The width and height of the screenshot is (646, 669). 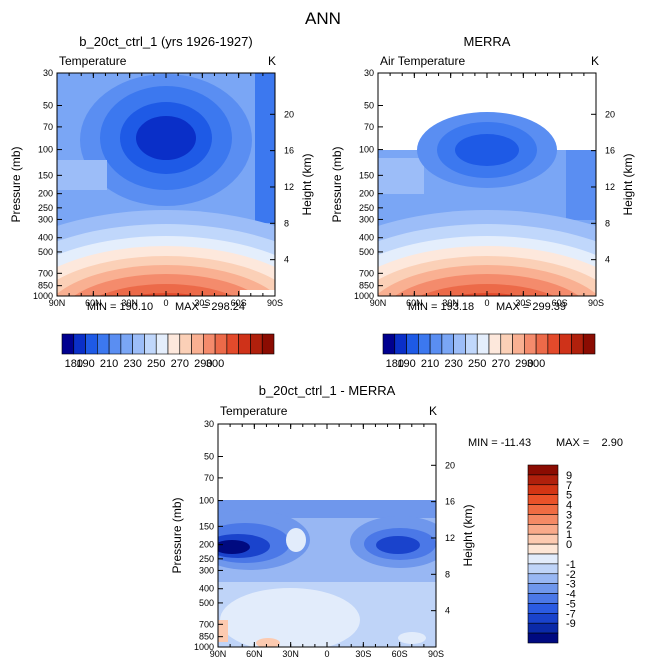 What do you see at coordinates (487, 204) in the screenshot?
I see `contour-field` at bounding box center [487, 204].